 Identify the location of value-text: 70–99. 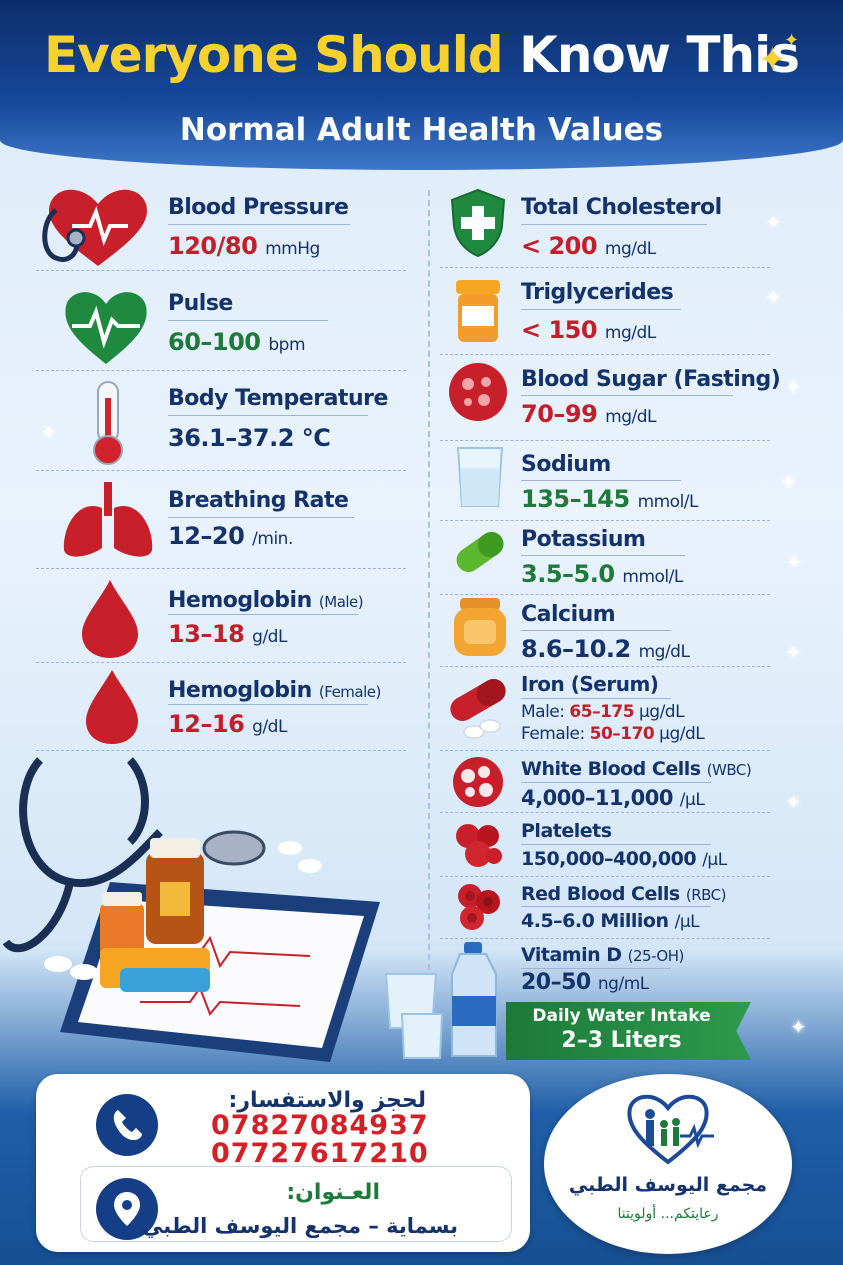
(559, 414).